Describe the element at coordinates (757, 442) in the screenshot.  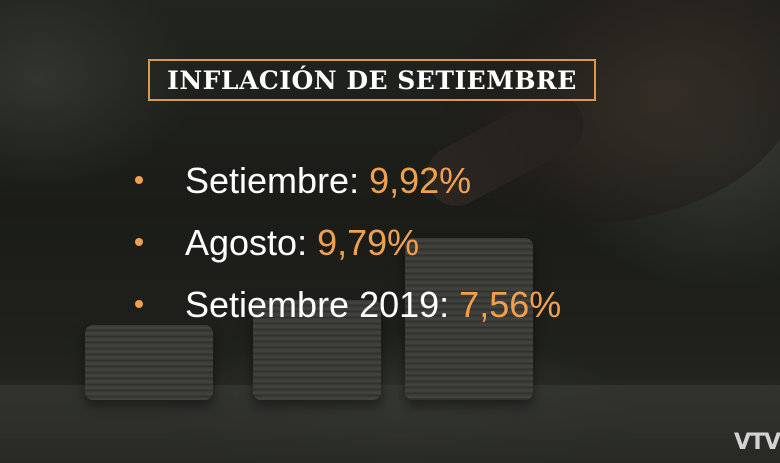
I see `channel-logo: VTV` at that location.